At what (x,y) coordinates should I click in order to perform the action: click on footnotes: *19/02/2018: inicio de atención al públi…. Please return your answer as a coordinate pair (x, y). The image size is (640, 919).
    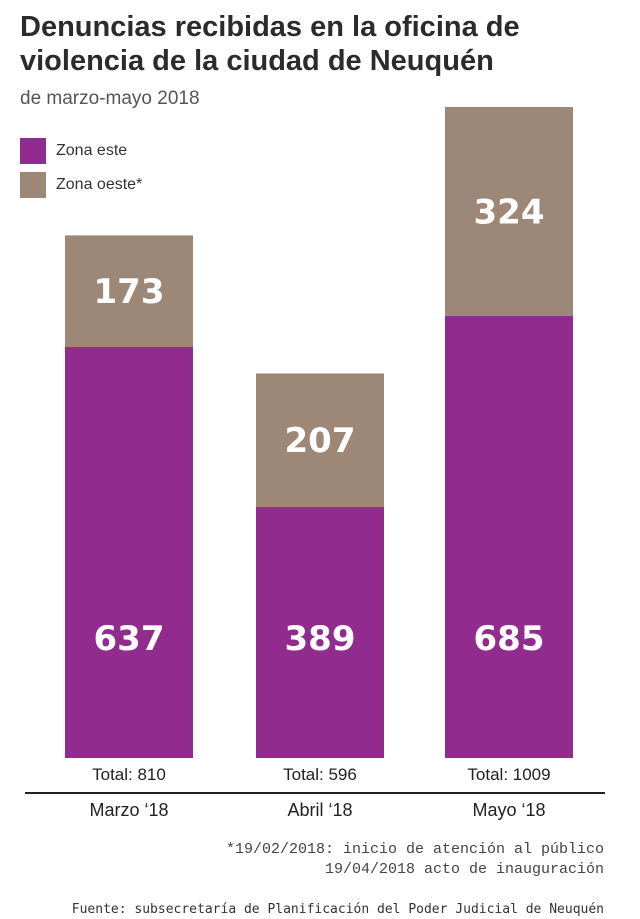
    Looking at the image, I should click on (415, 860).